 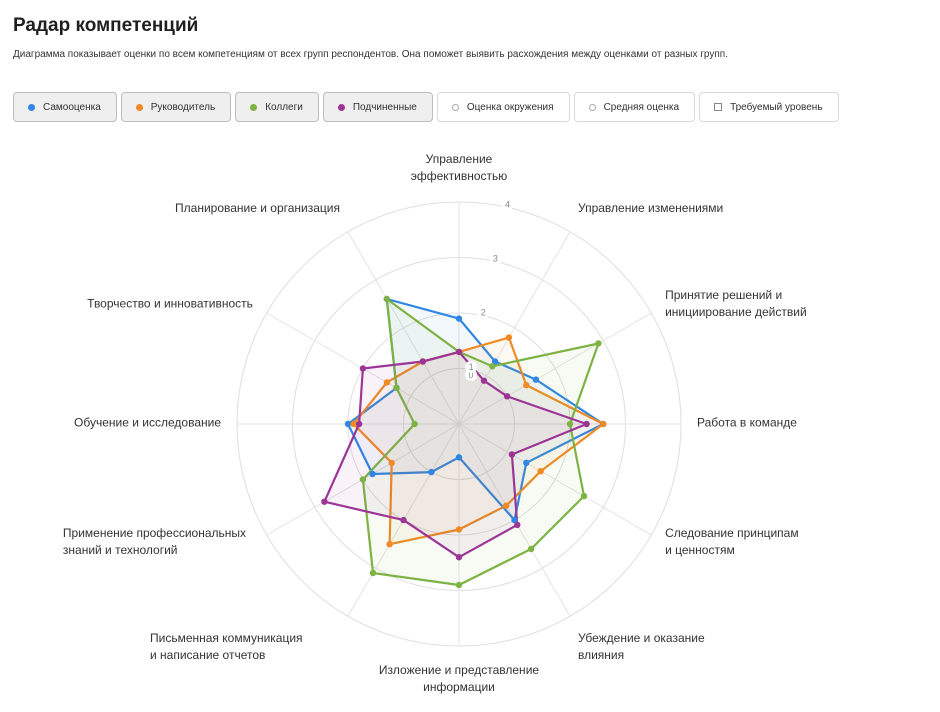 What do you see at coordinates (459, 687) in the screenshot?
I see `axis-label: информации` at bounding box center [459, 687].